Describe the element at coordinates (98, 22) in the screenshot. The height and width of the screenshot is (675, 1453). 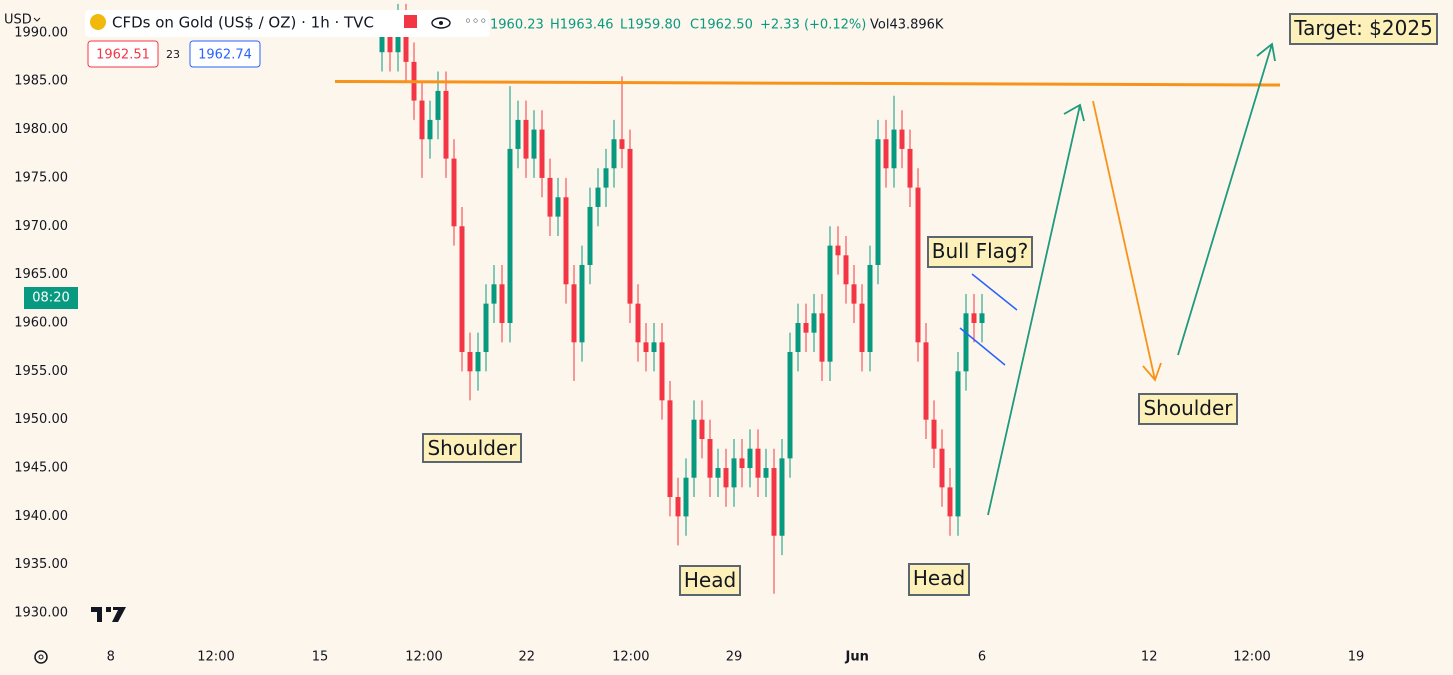
I see `symbol-icon` at that location.